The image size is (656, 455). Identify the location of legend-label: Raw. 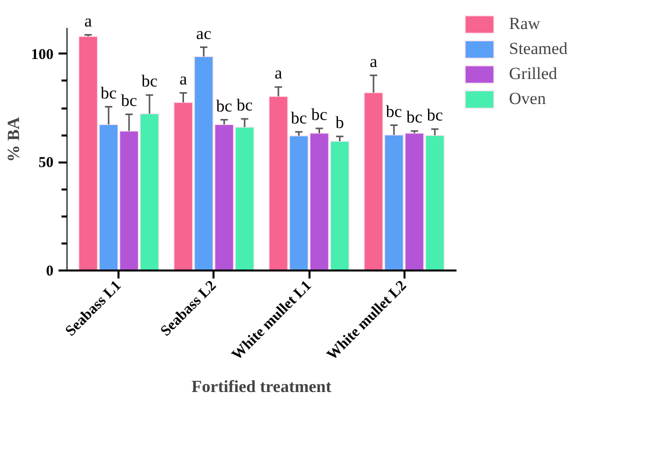
(524, 24).